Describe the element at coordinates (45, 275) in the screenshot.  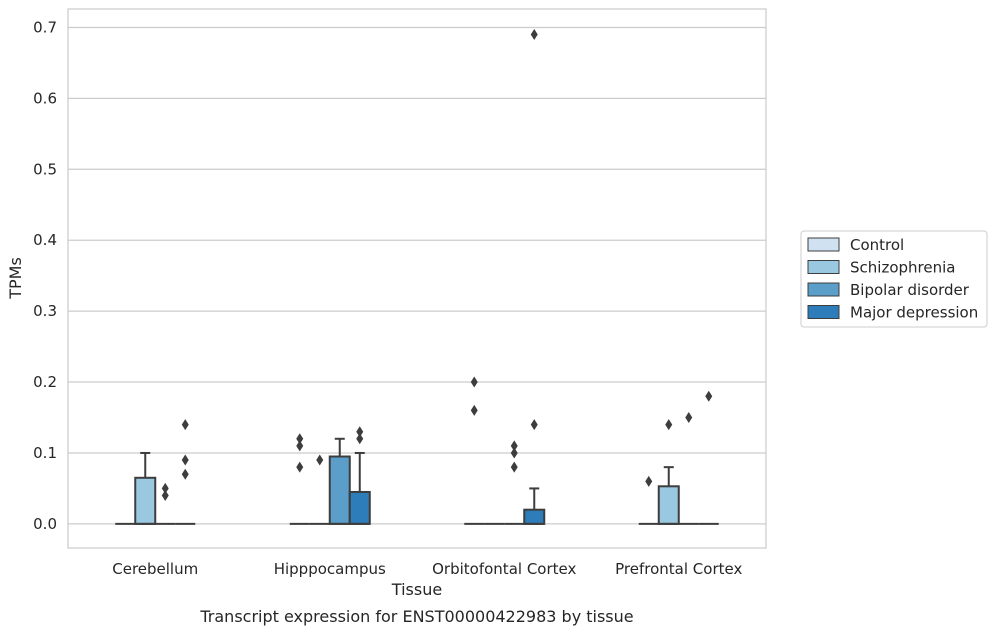
I see `y-tick-labels: 0.0 0.1 0.2 0.3 0.4 0.5 0.6 0.7` at that location.